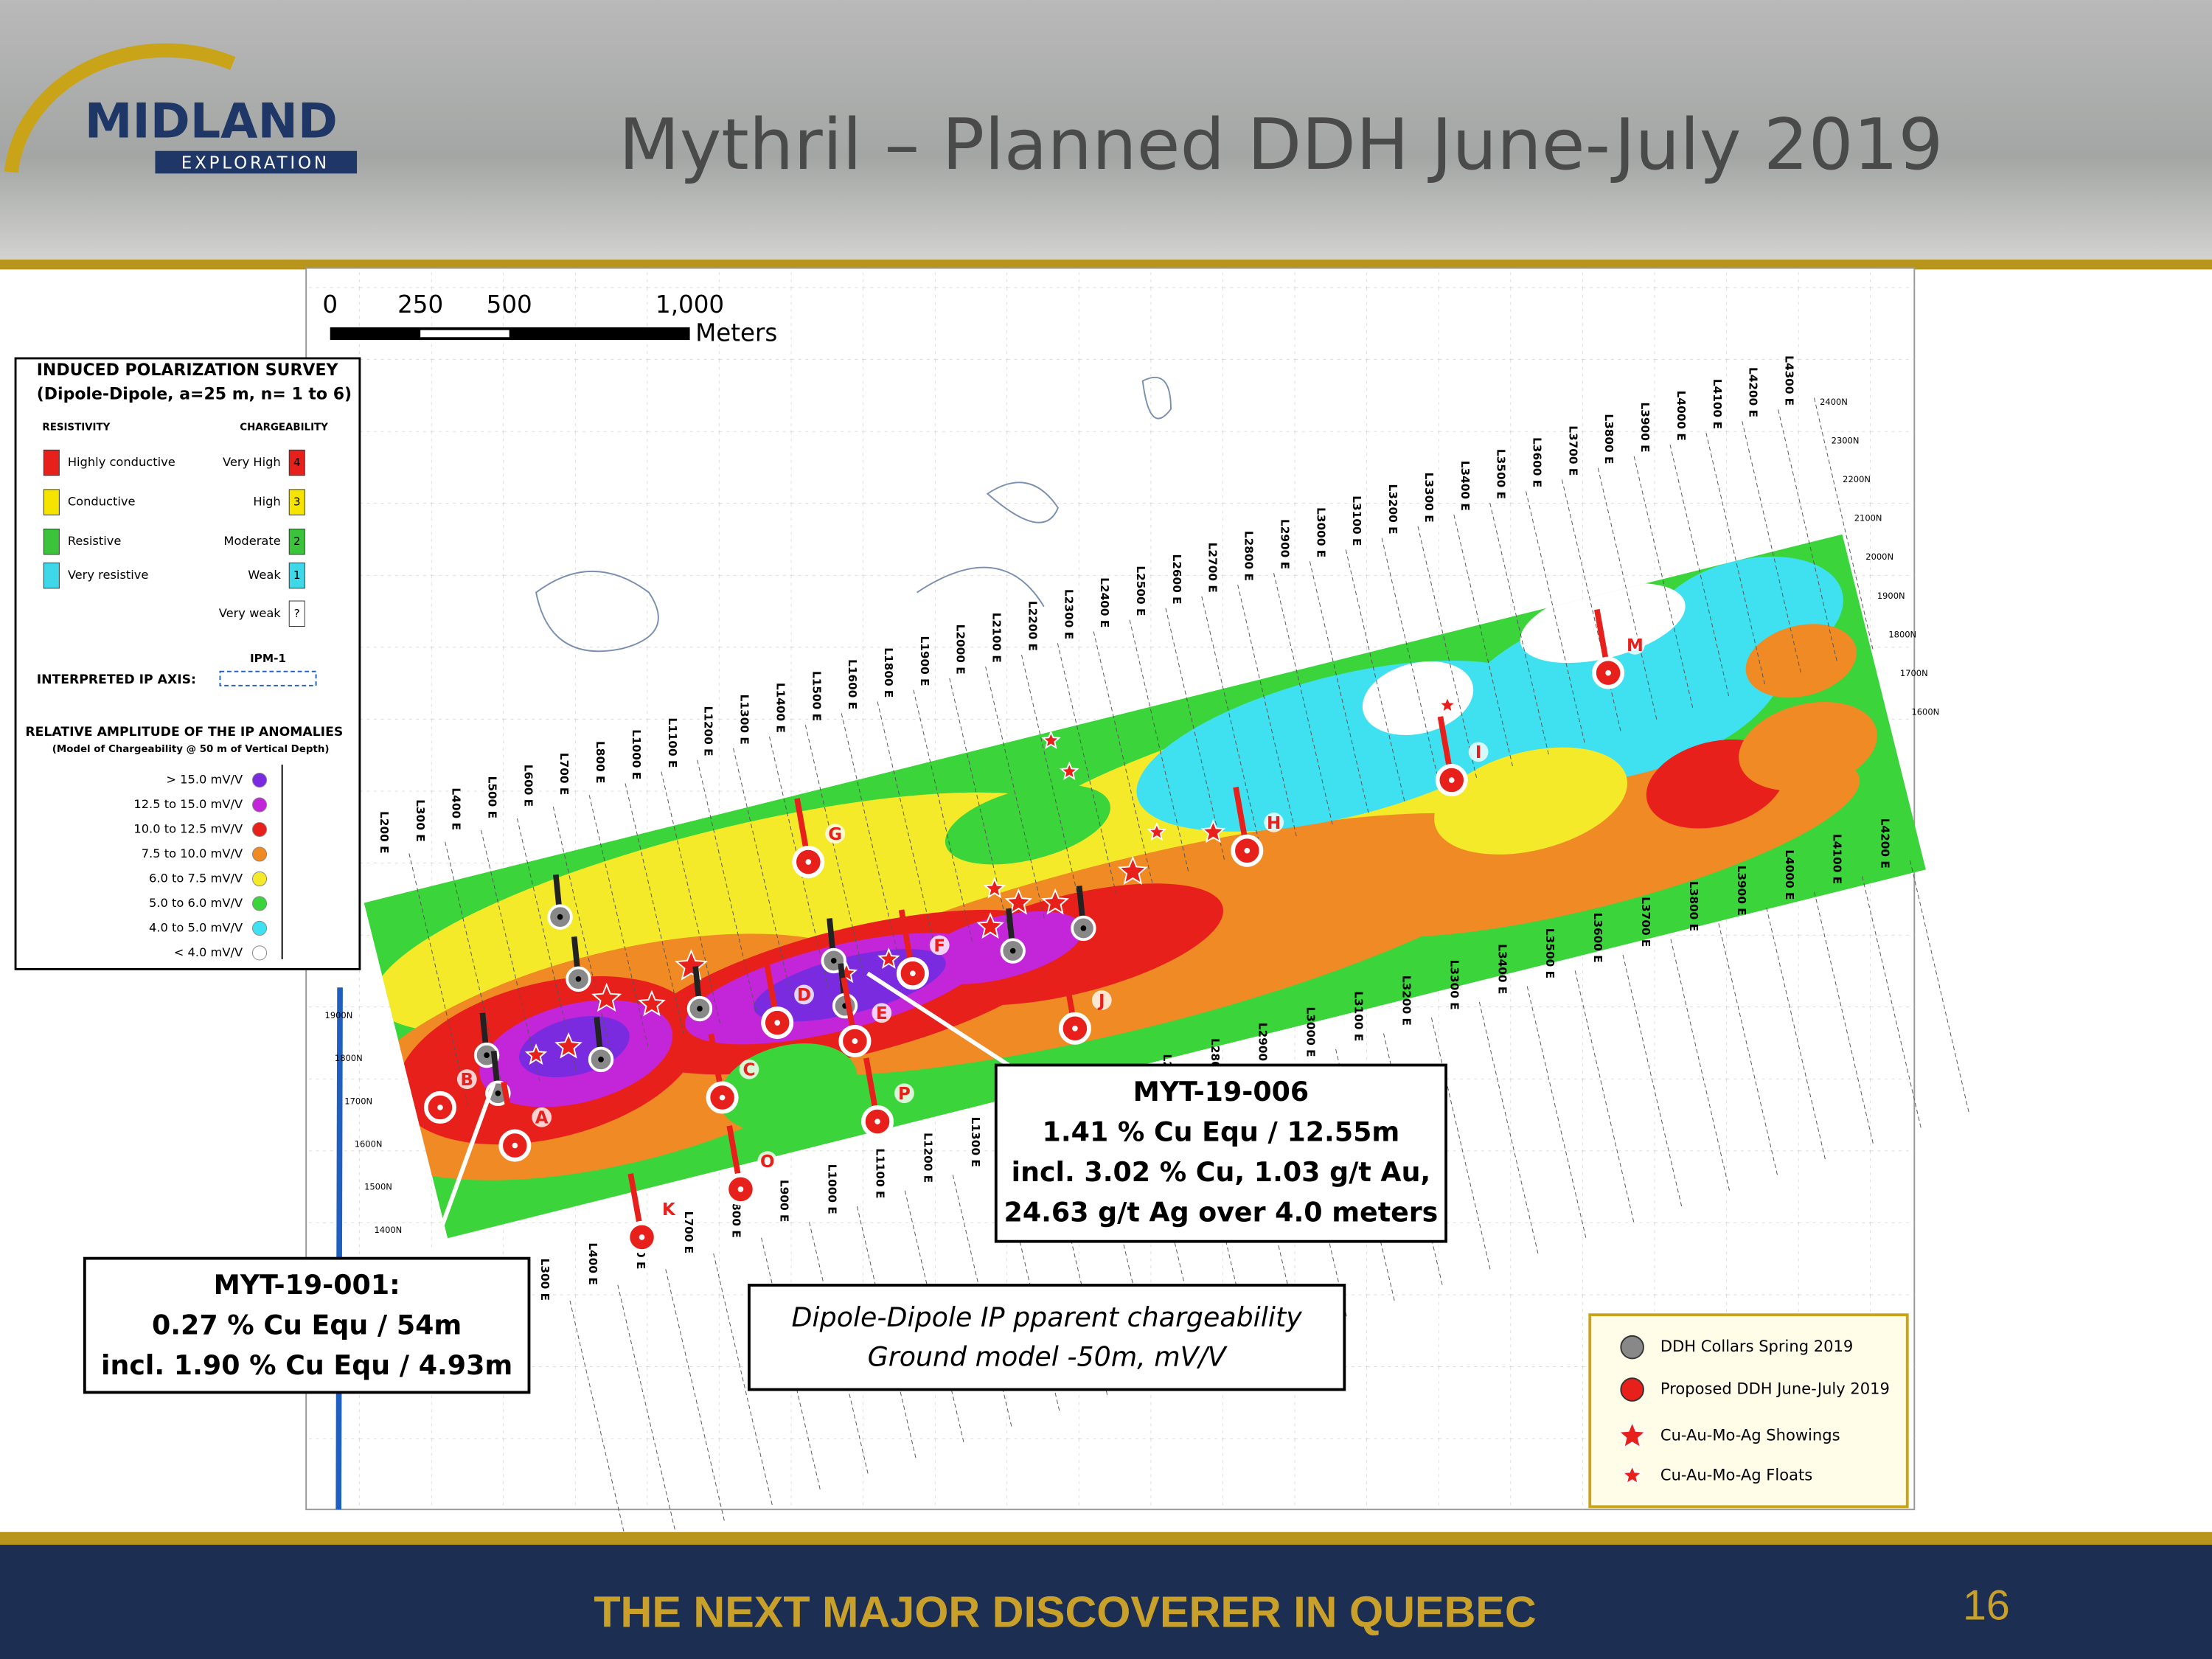 This screenshot has width=2212, height=1659. I want to click on line-label: L4300 E, so click(1789, 380).